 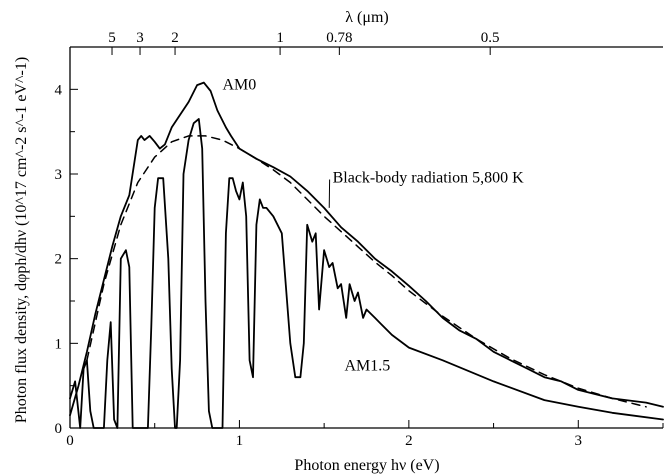 What do you see at coordinates (239, 84) in the screenshot?
I see `series-0-label: AM0` at bounding box center [239, 84].